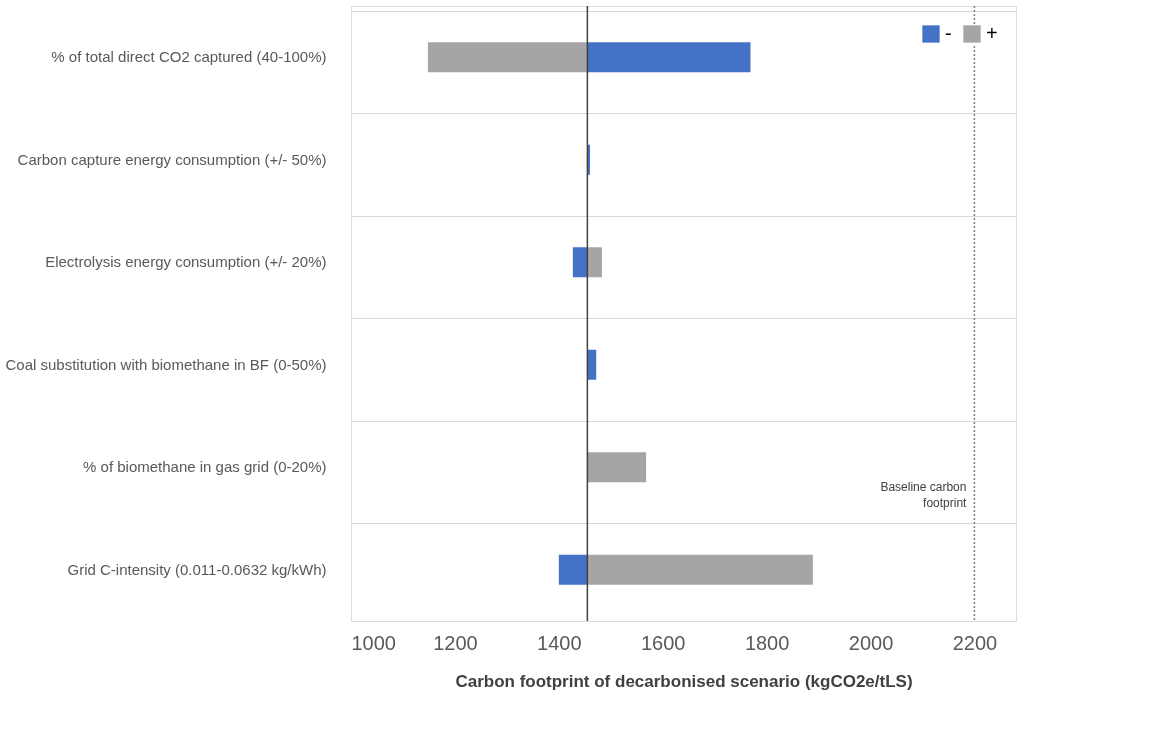 The height and width of the screenshot is (756, 1152). Describe the element at coordinates (871, 642) in the screenshot. I see `x-tick-label: 2000` at that location.